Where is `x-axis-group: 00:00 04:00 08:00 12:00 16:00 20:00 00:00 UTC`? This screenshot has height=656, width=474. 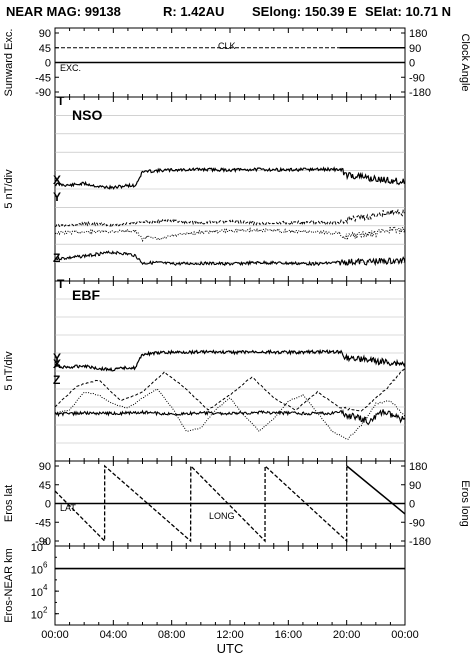 x-axis-group: 00:00 04:00 08:00 12:00 16:00 20:00 00:00 UTC is located at coordinates (230, 642).